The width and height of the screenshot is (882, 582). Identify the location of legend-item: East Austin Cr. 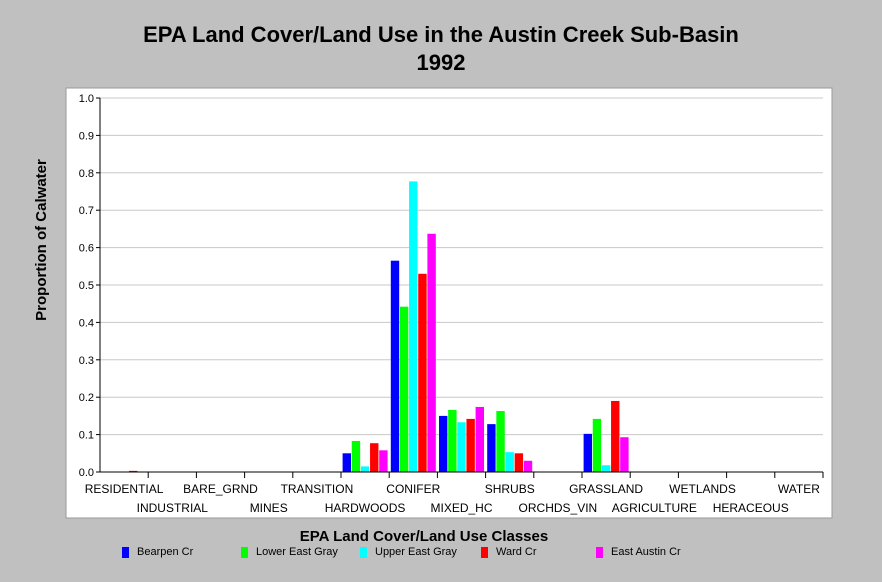
(638, 552).